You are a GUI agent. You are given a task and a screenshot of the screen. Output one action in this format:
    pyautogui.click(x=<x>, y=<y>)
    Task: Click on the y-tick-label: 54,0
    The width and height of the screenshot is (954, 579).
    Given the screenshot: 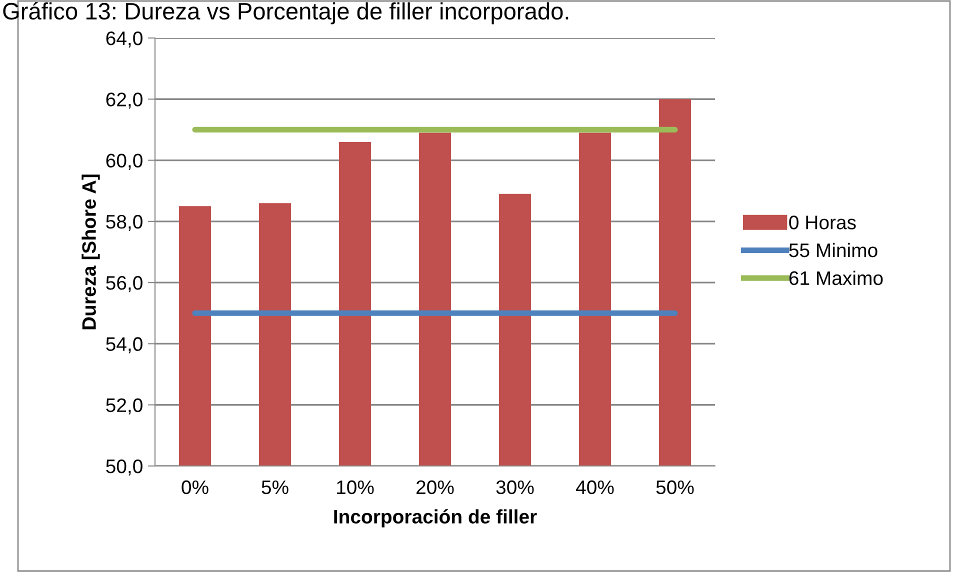 What is the action you would take?
    pyautogui.click(x=124, y=345)
    